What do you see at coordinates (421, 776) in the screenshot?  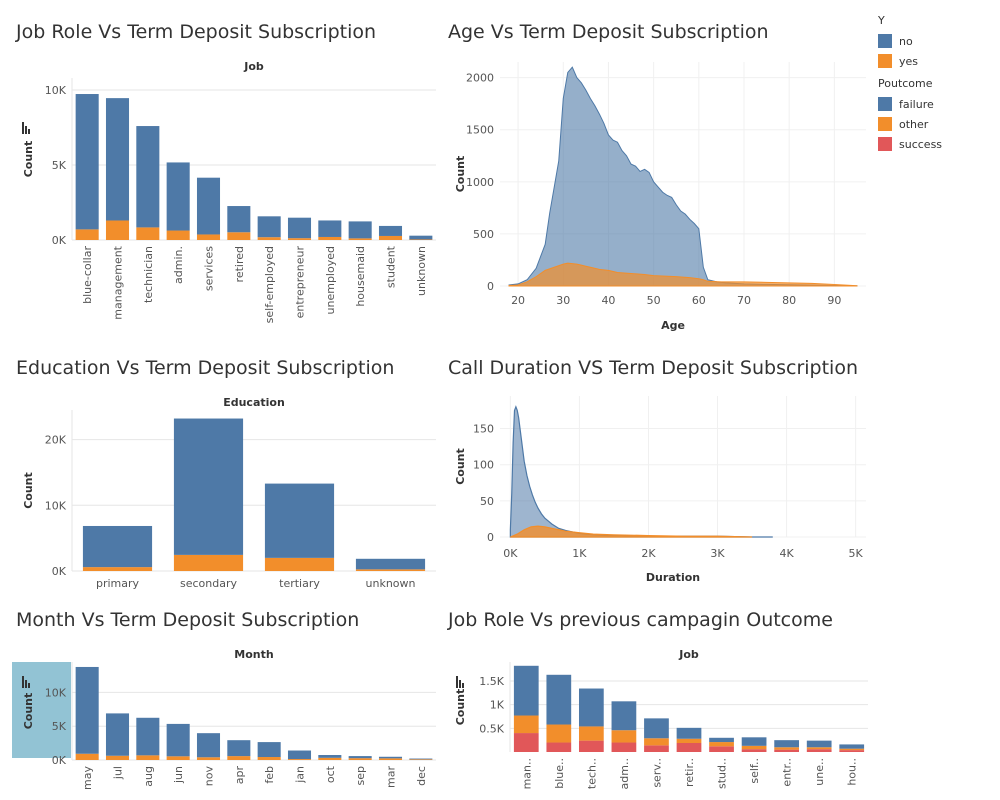 I see `month-xtick-label: dec` at bounding box center [421, 776].